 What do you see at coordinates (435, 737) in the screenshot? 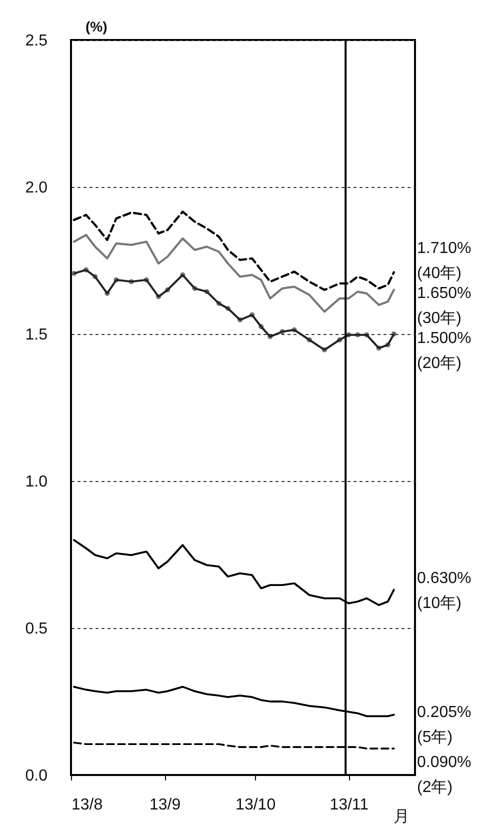
I see `series-label: (5年)` at bounding box center [435, 737].